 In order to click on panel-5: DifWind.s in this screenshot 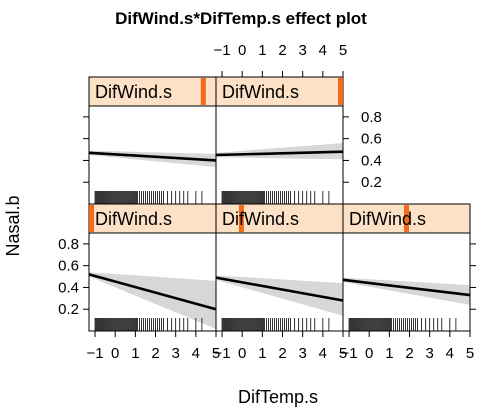, I will do `click(406, 267)`.